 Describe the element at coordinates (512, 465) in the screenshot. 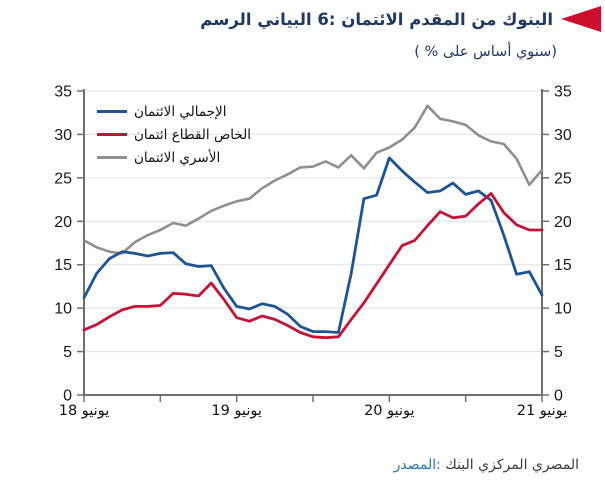

I see `source-text: البنك‎ المركزي‎ المصري` at that location.